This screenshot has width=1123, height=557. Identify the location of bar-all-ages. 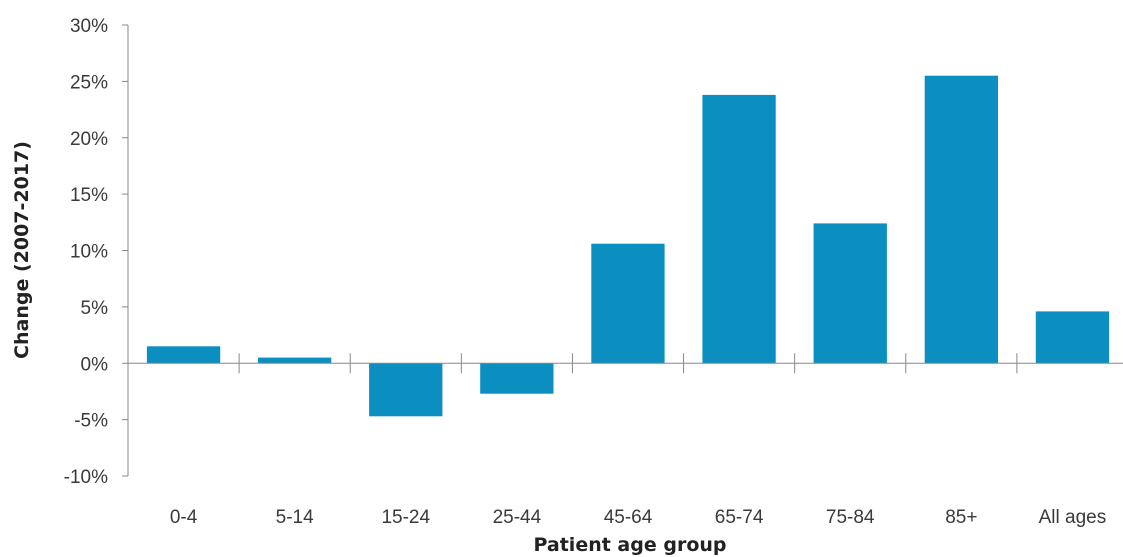
(1072, 337).